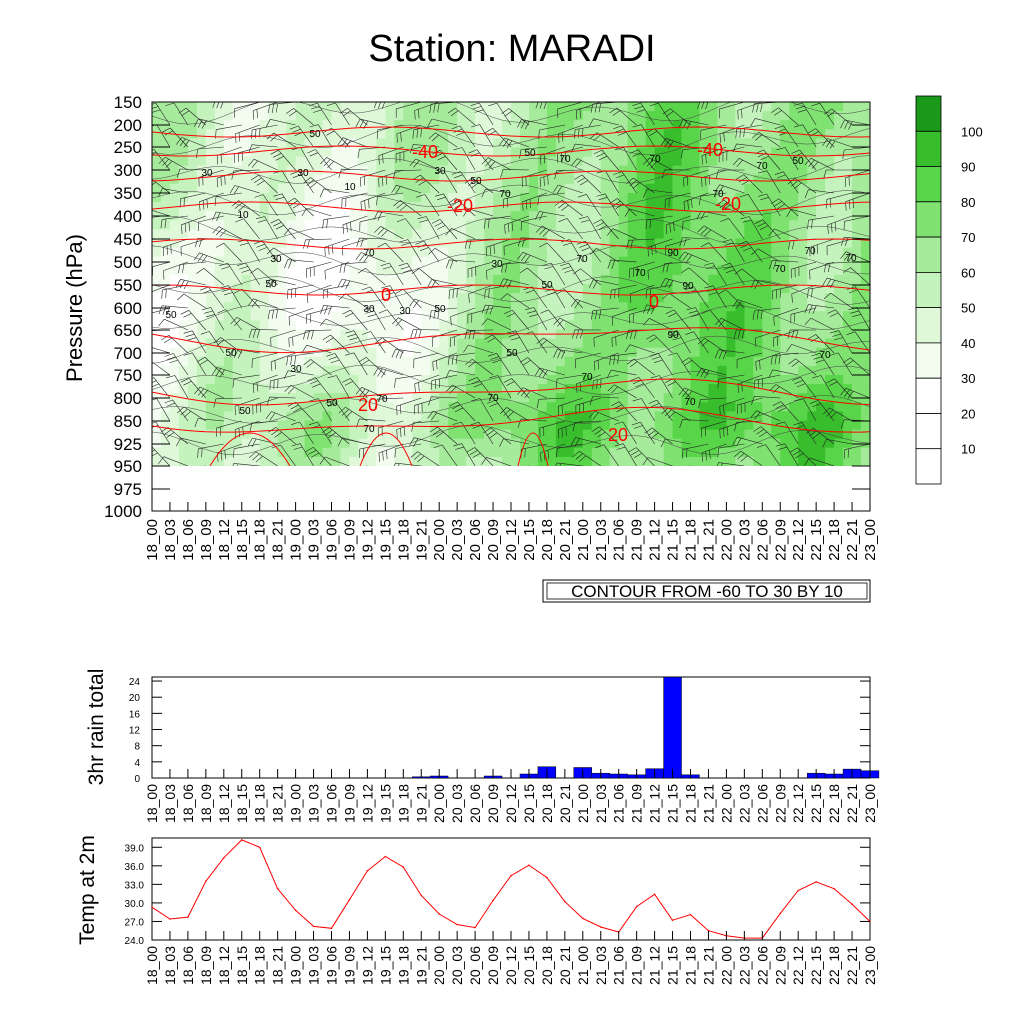 The height and width of the screenshot is (1024, 1024). Describe the element at coordinates (475, 803) in the screenshot. I see `time-tick-label: 20_06` at that location.